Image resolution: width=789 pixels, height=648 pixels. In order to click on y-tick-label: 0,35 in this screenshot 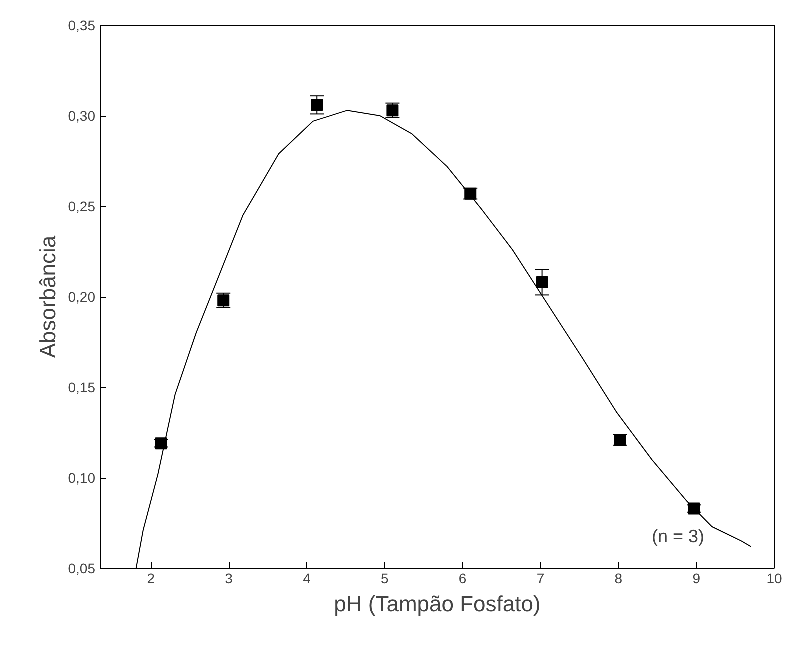, I will do `click(82, 26)`.